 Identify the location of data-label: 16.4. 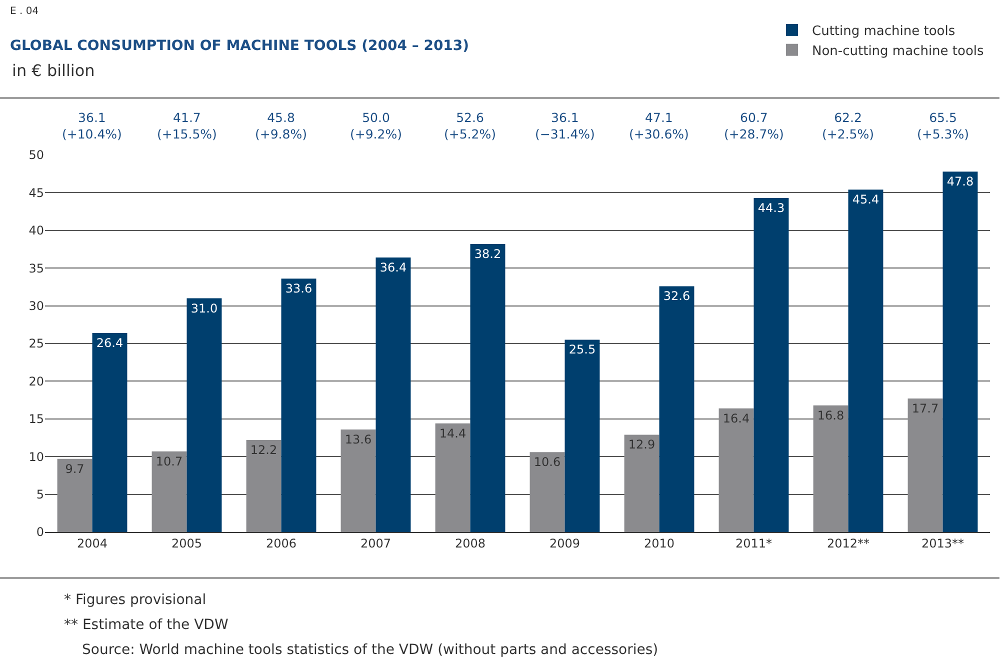
(736, 418).